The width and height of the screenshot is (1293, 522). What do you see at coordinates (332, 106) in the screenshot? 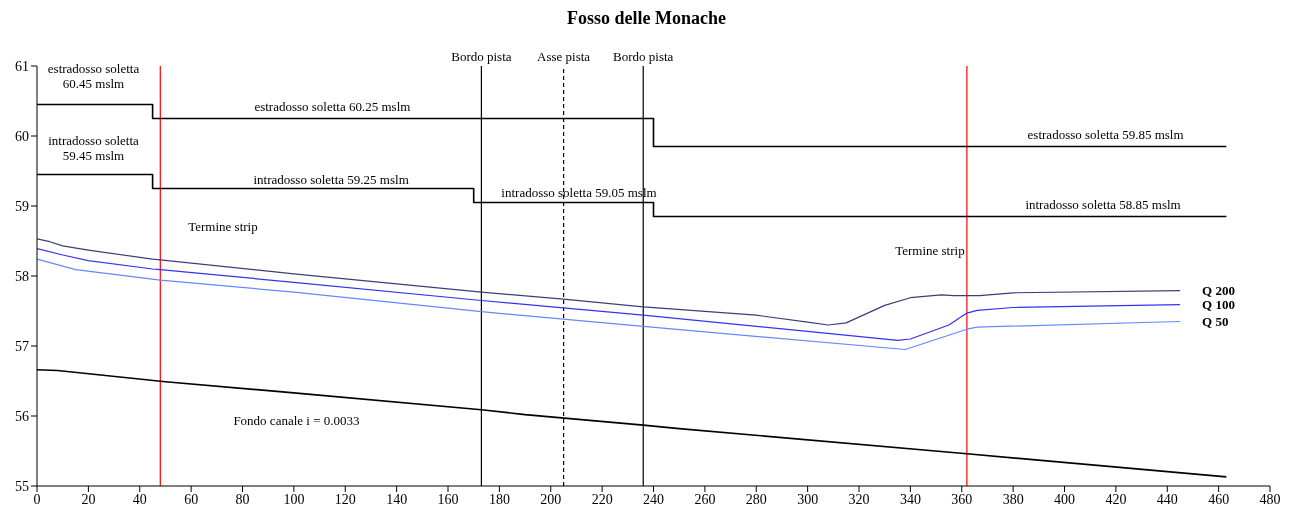
I see `annotation: estradosso soletta 60.25 mslm` at bounding box center [332, 106].